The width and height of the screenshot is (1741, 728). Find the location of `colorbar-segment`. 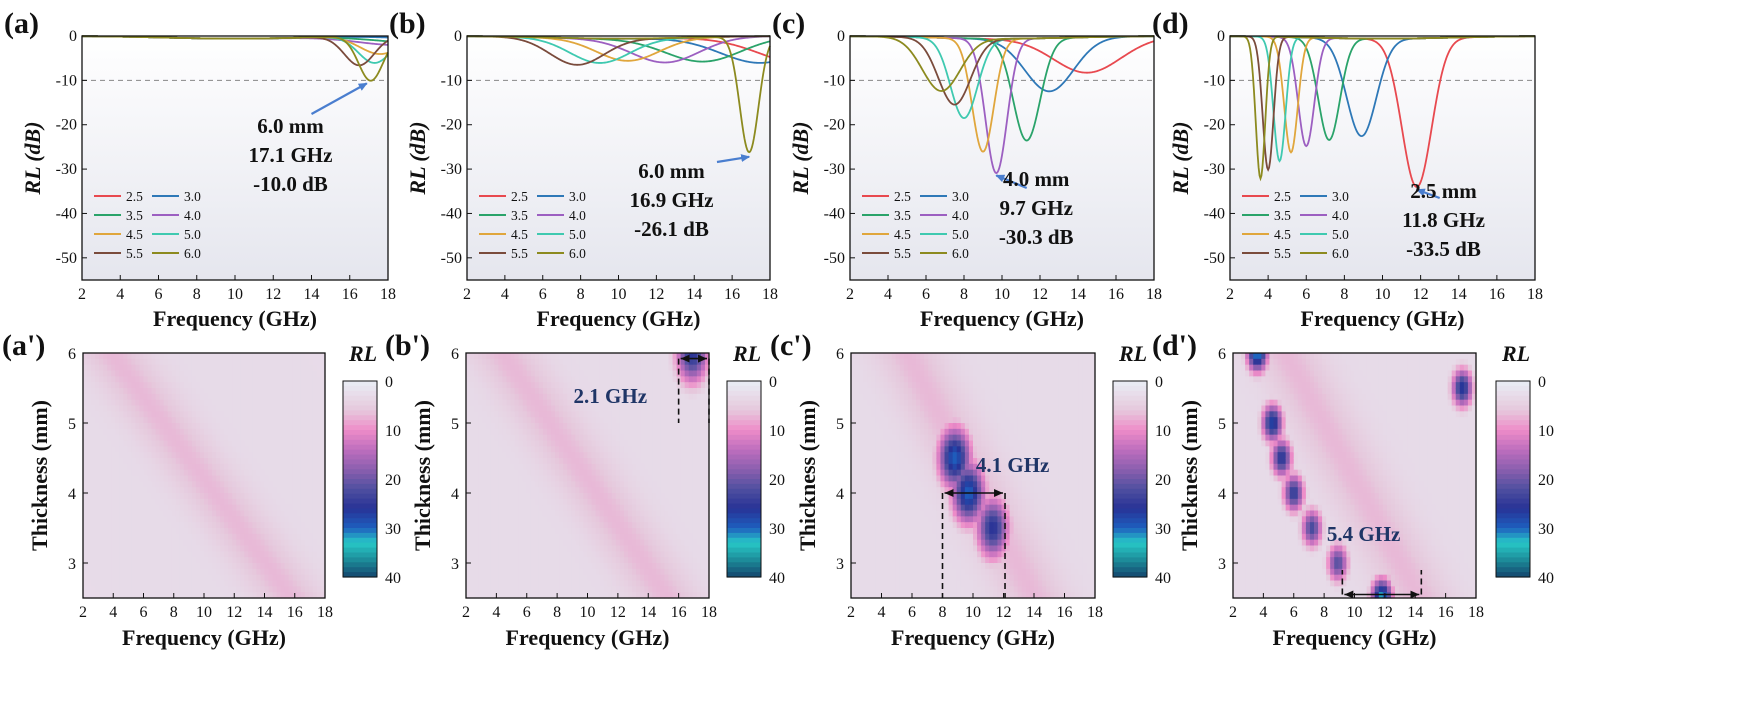

colorbar-segment is located at coordinates (360, 486).